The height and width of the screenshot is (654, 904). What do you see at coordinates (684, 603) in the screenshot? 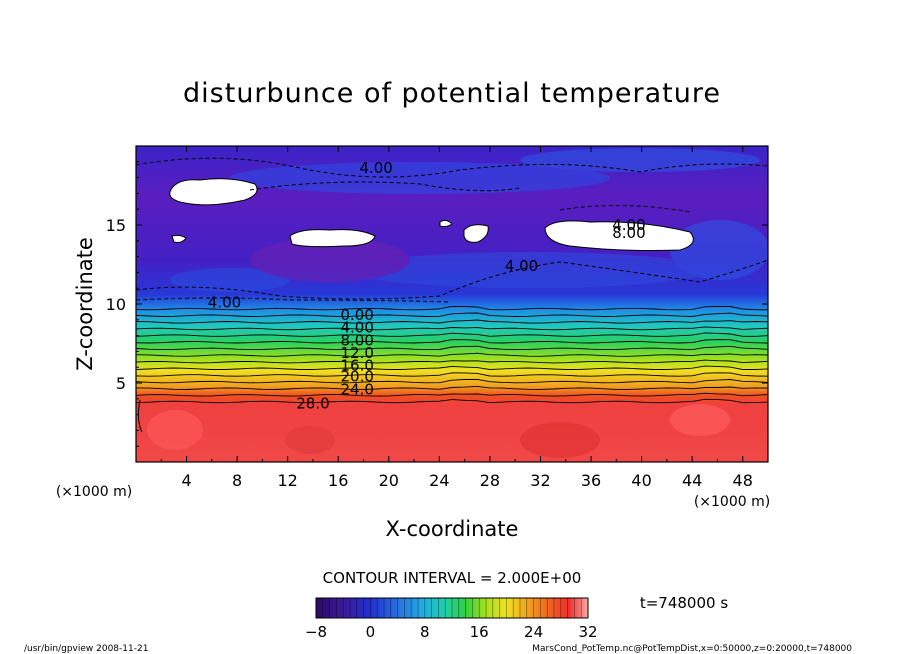
I see `time-label: t=748000 s` at bounding box center [684, 603].